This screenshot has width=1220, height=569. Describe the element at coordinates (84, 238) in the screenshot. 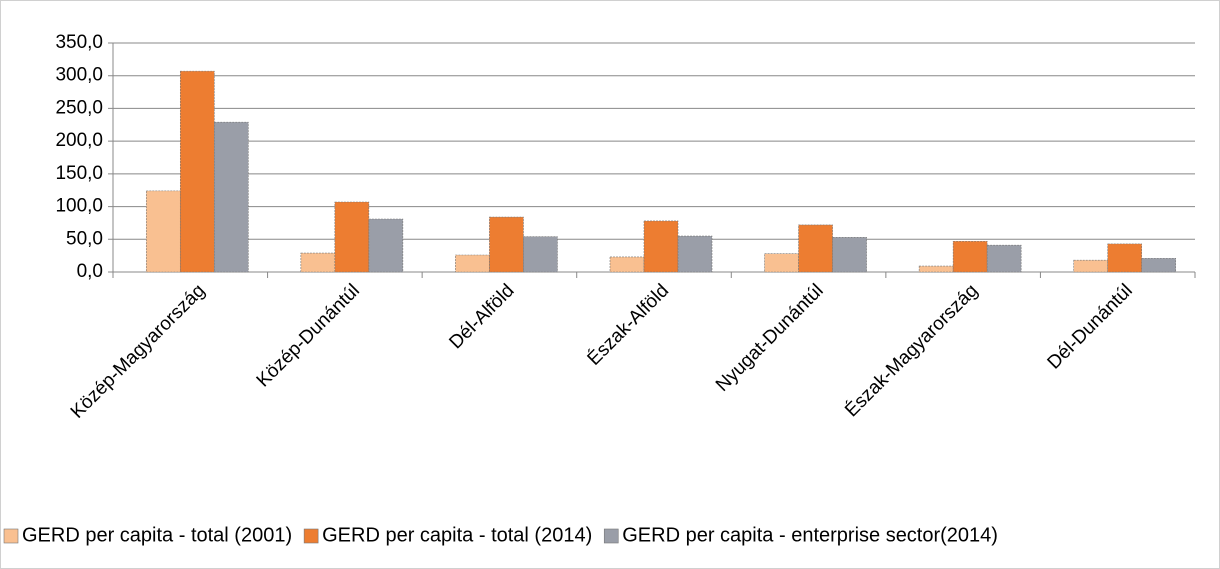

I see `y-tick-label: 50,0` at that location.